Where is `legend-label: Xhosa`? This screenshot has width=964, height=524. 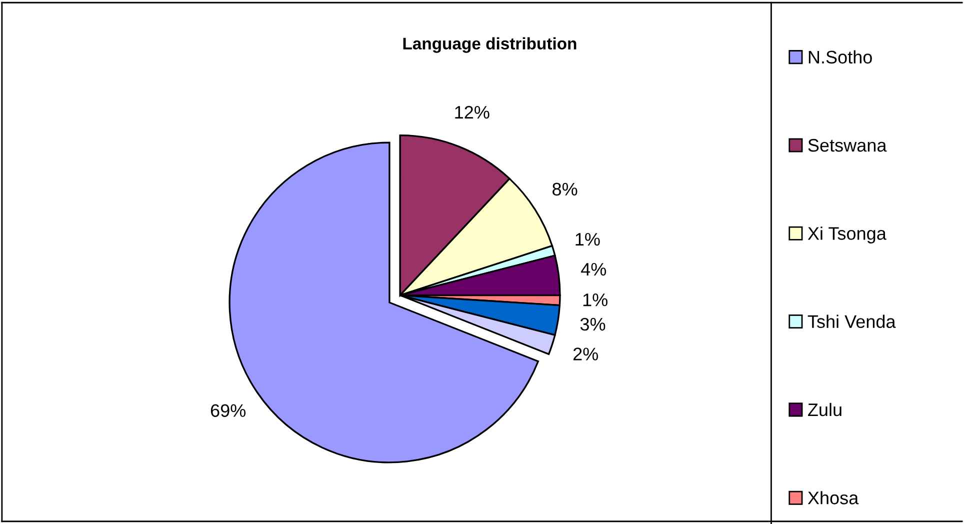
legend-label: Xhosa is located at coordinates (833, 497).